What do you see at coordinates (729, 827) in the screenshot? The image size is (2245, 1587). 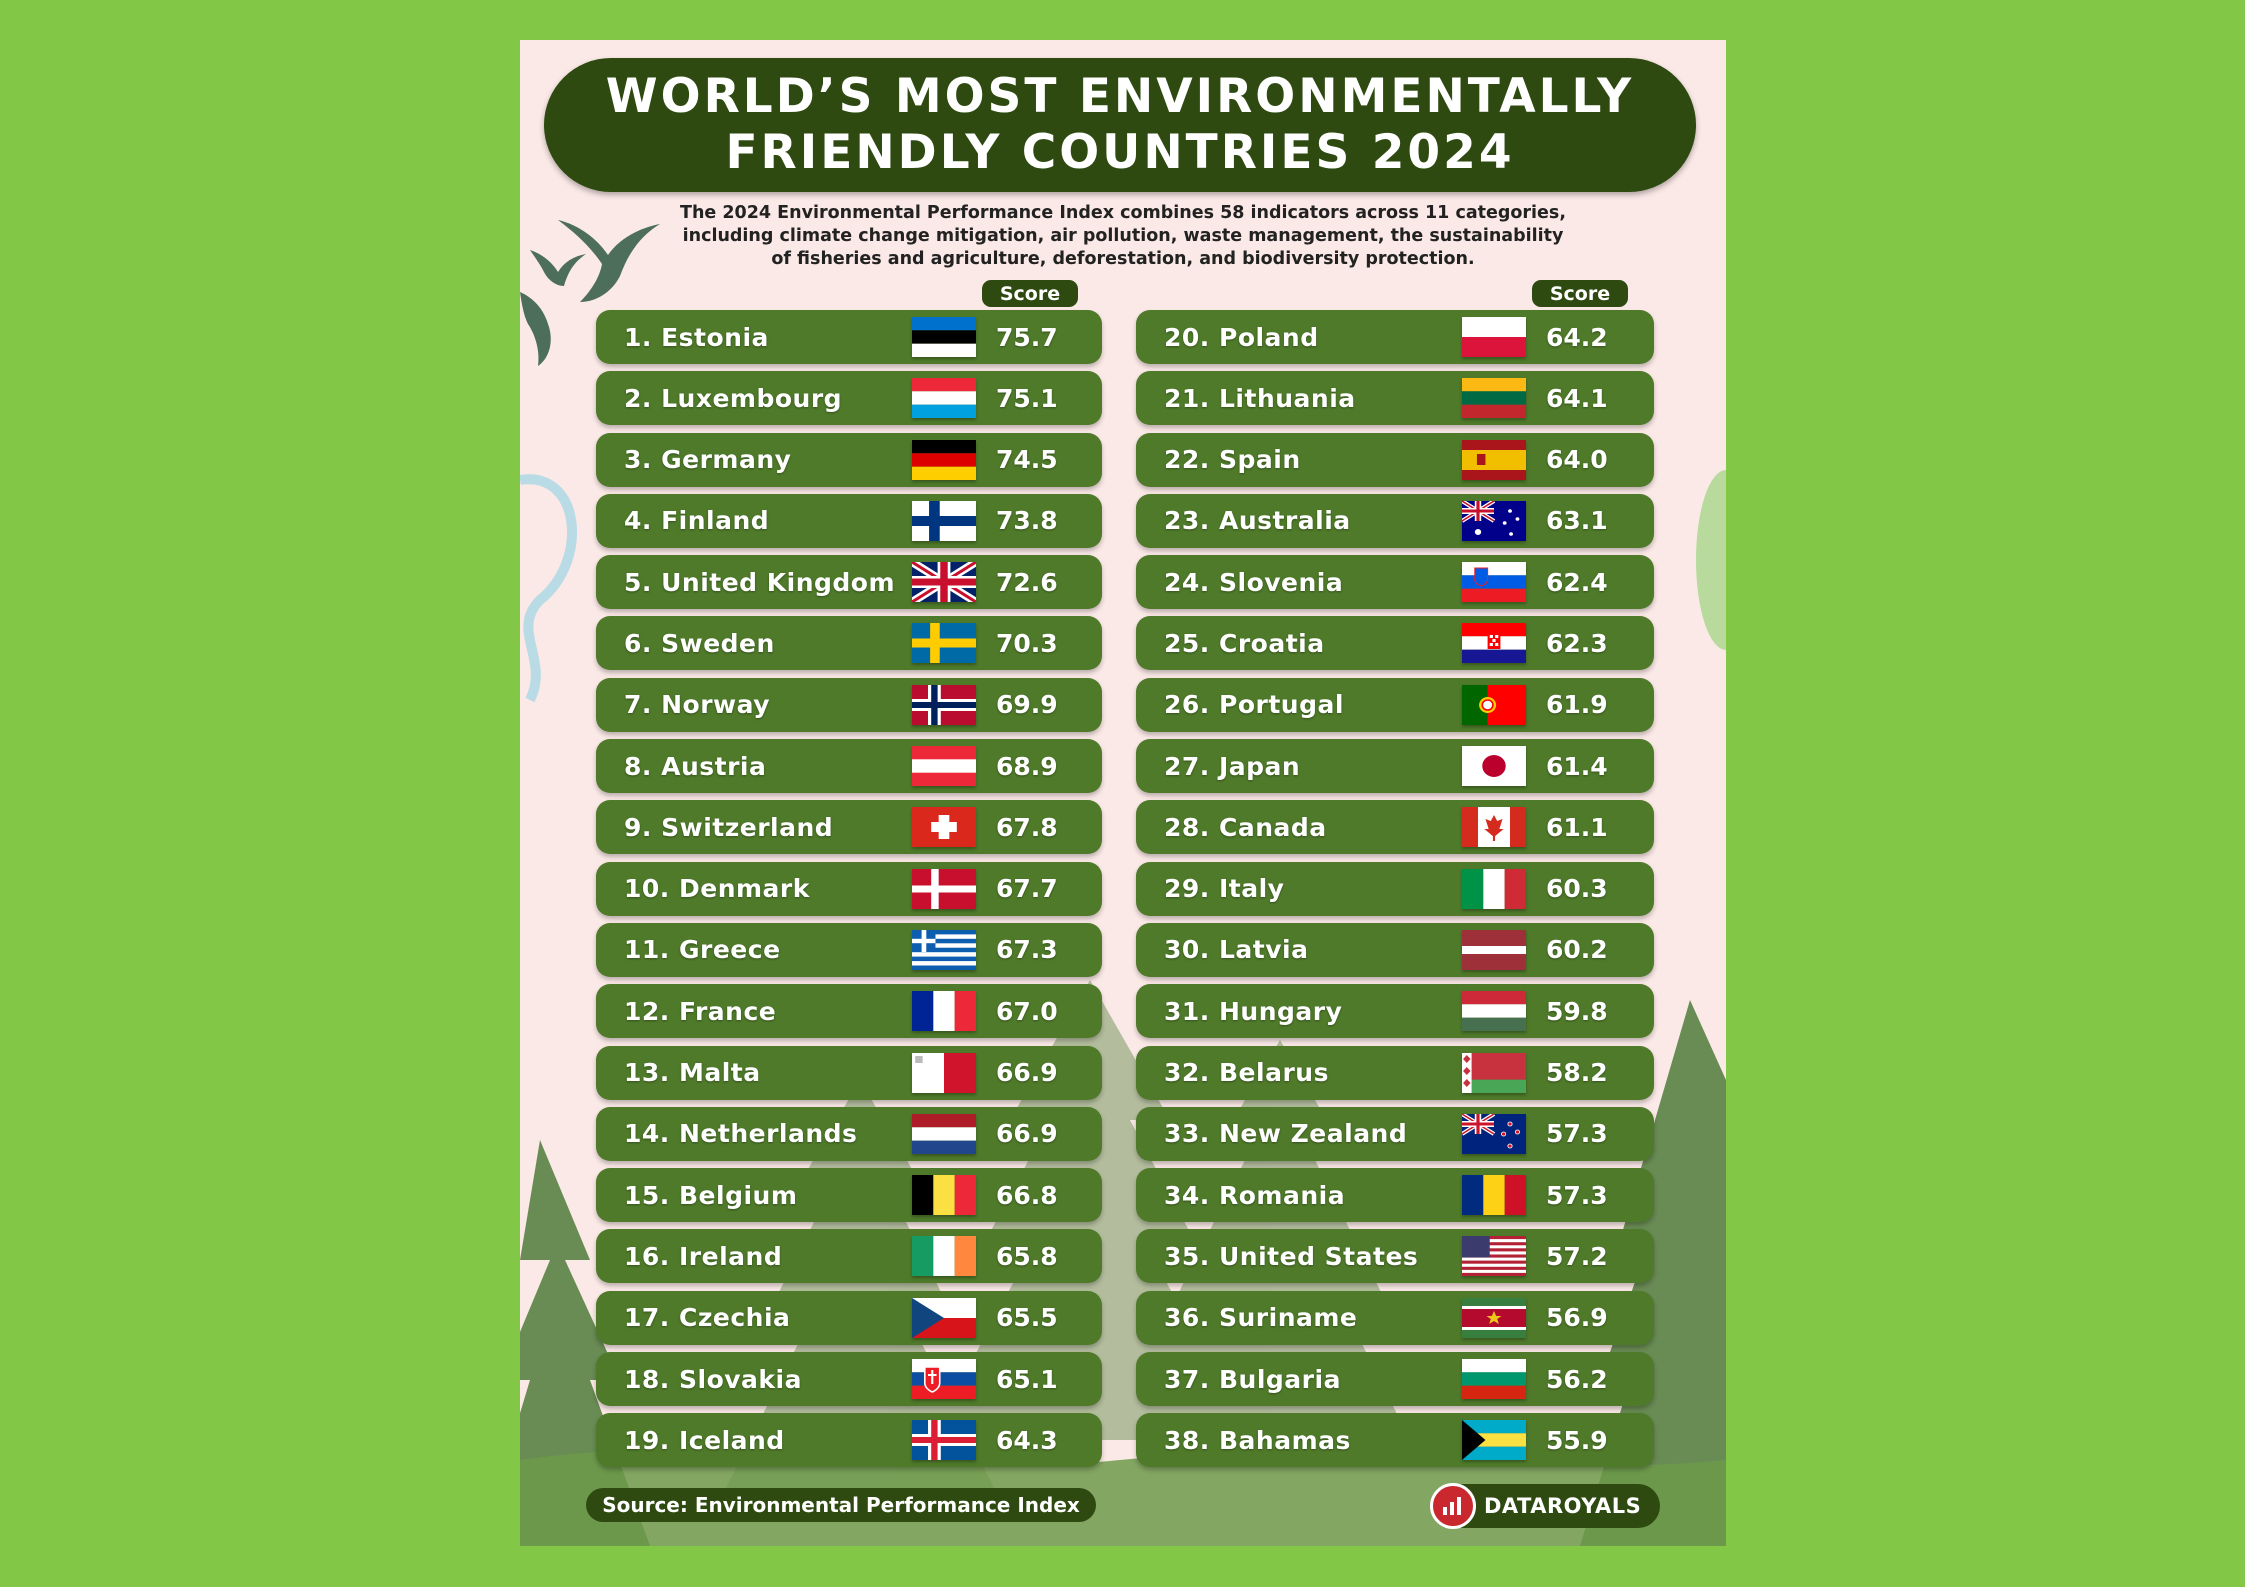 I see `country-label: 9. Switzerland` at bounding box center [729, 827].